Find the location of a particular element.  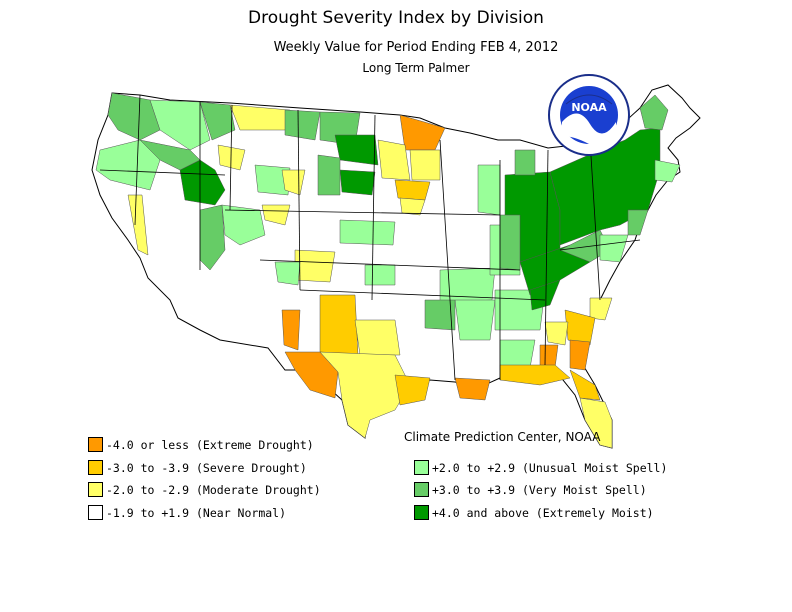

legend-item: +3.0 to +3.9 (Very Moist Spell) is located at coordinates (530, 489).